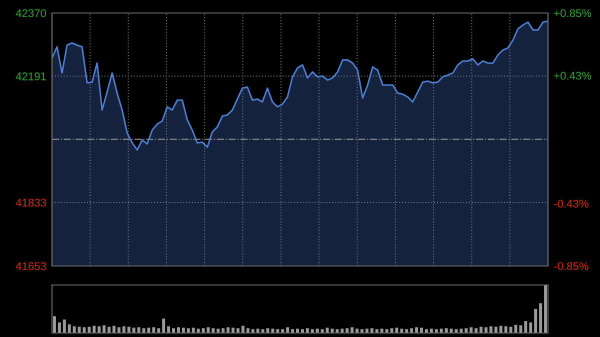 The width and height of the screenshot is (600, 337). I want to click on y2-tick-label: -0.85%, so click(571, 266).